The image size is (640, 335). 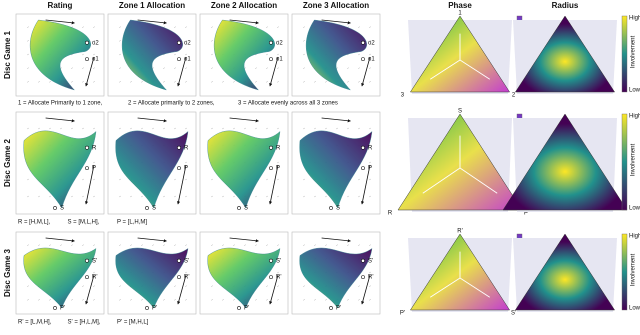 I want to click on point-label: R, so click(x=94, y=148).